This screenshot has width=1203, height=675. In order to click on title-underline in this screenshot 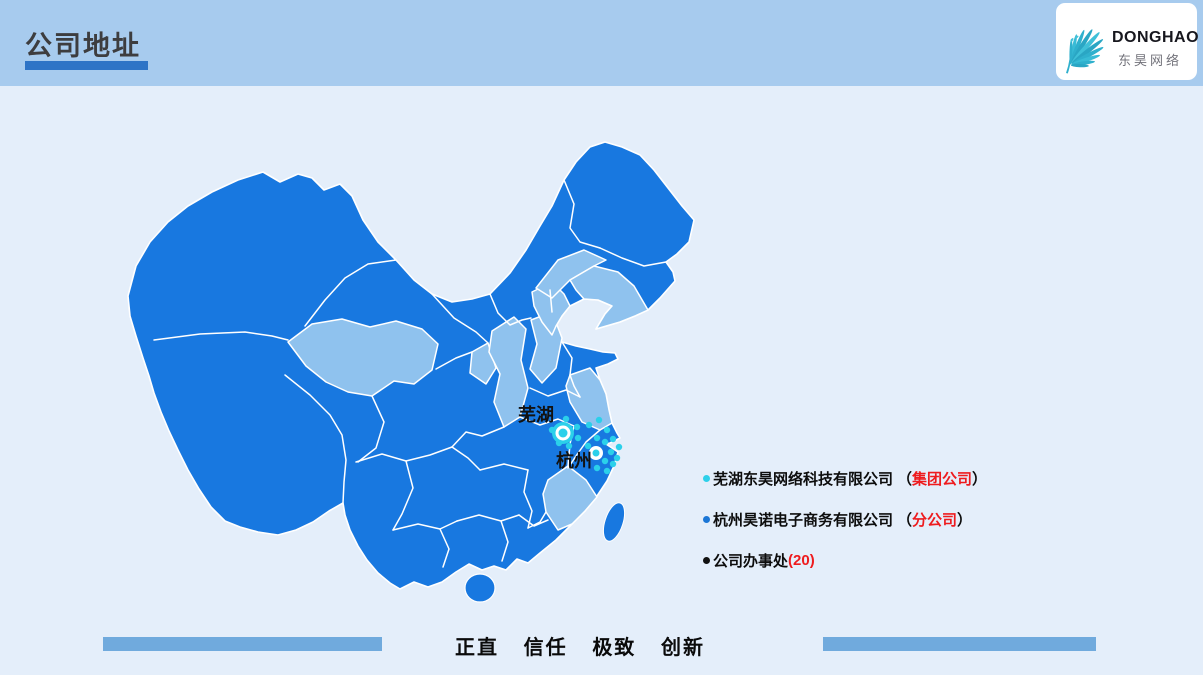, I will do `click(86, 65)`.